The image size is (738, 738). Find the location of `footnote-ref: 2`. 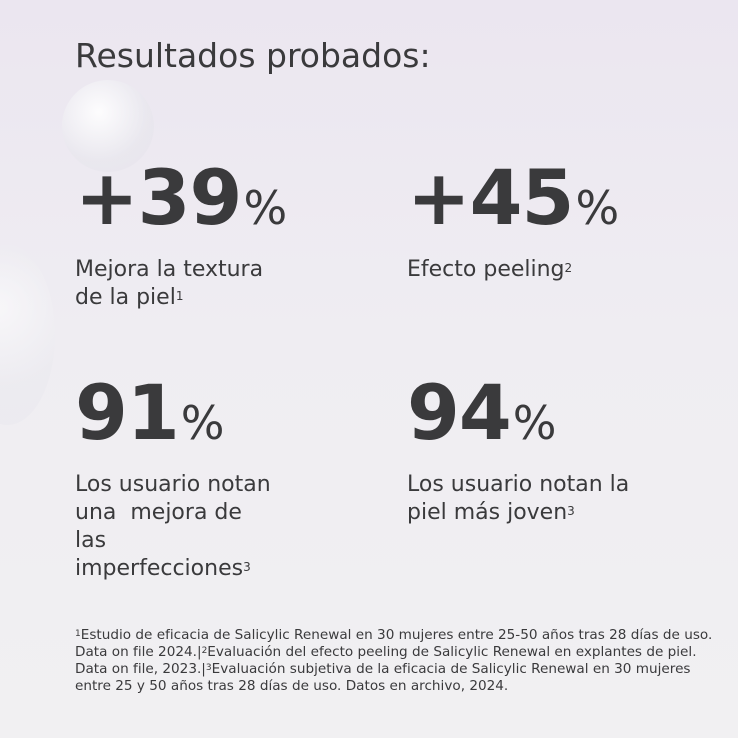

footnote-ref: 2 is located at coordinates (568, 268).